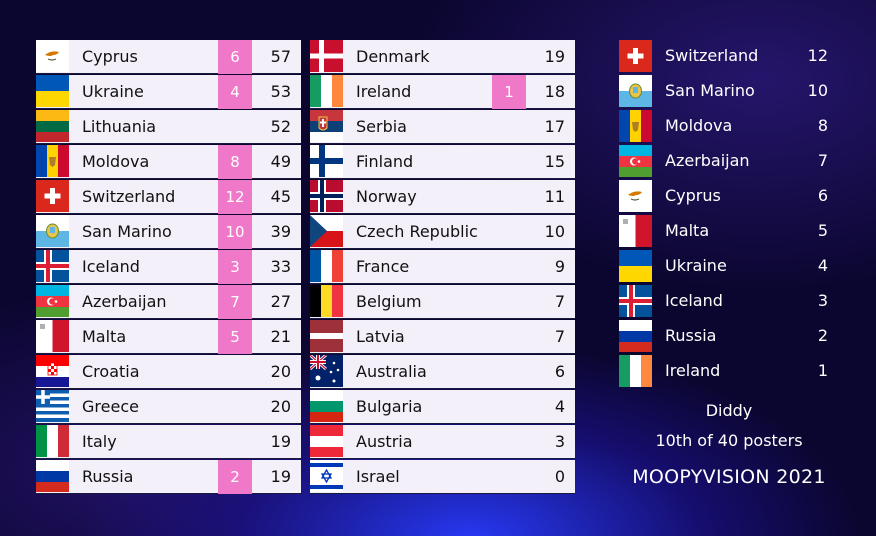 This screenshot has width=876, height=536. I want to click on total-score: 11, so click(554, 196).